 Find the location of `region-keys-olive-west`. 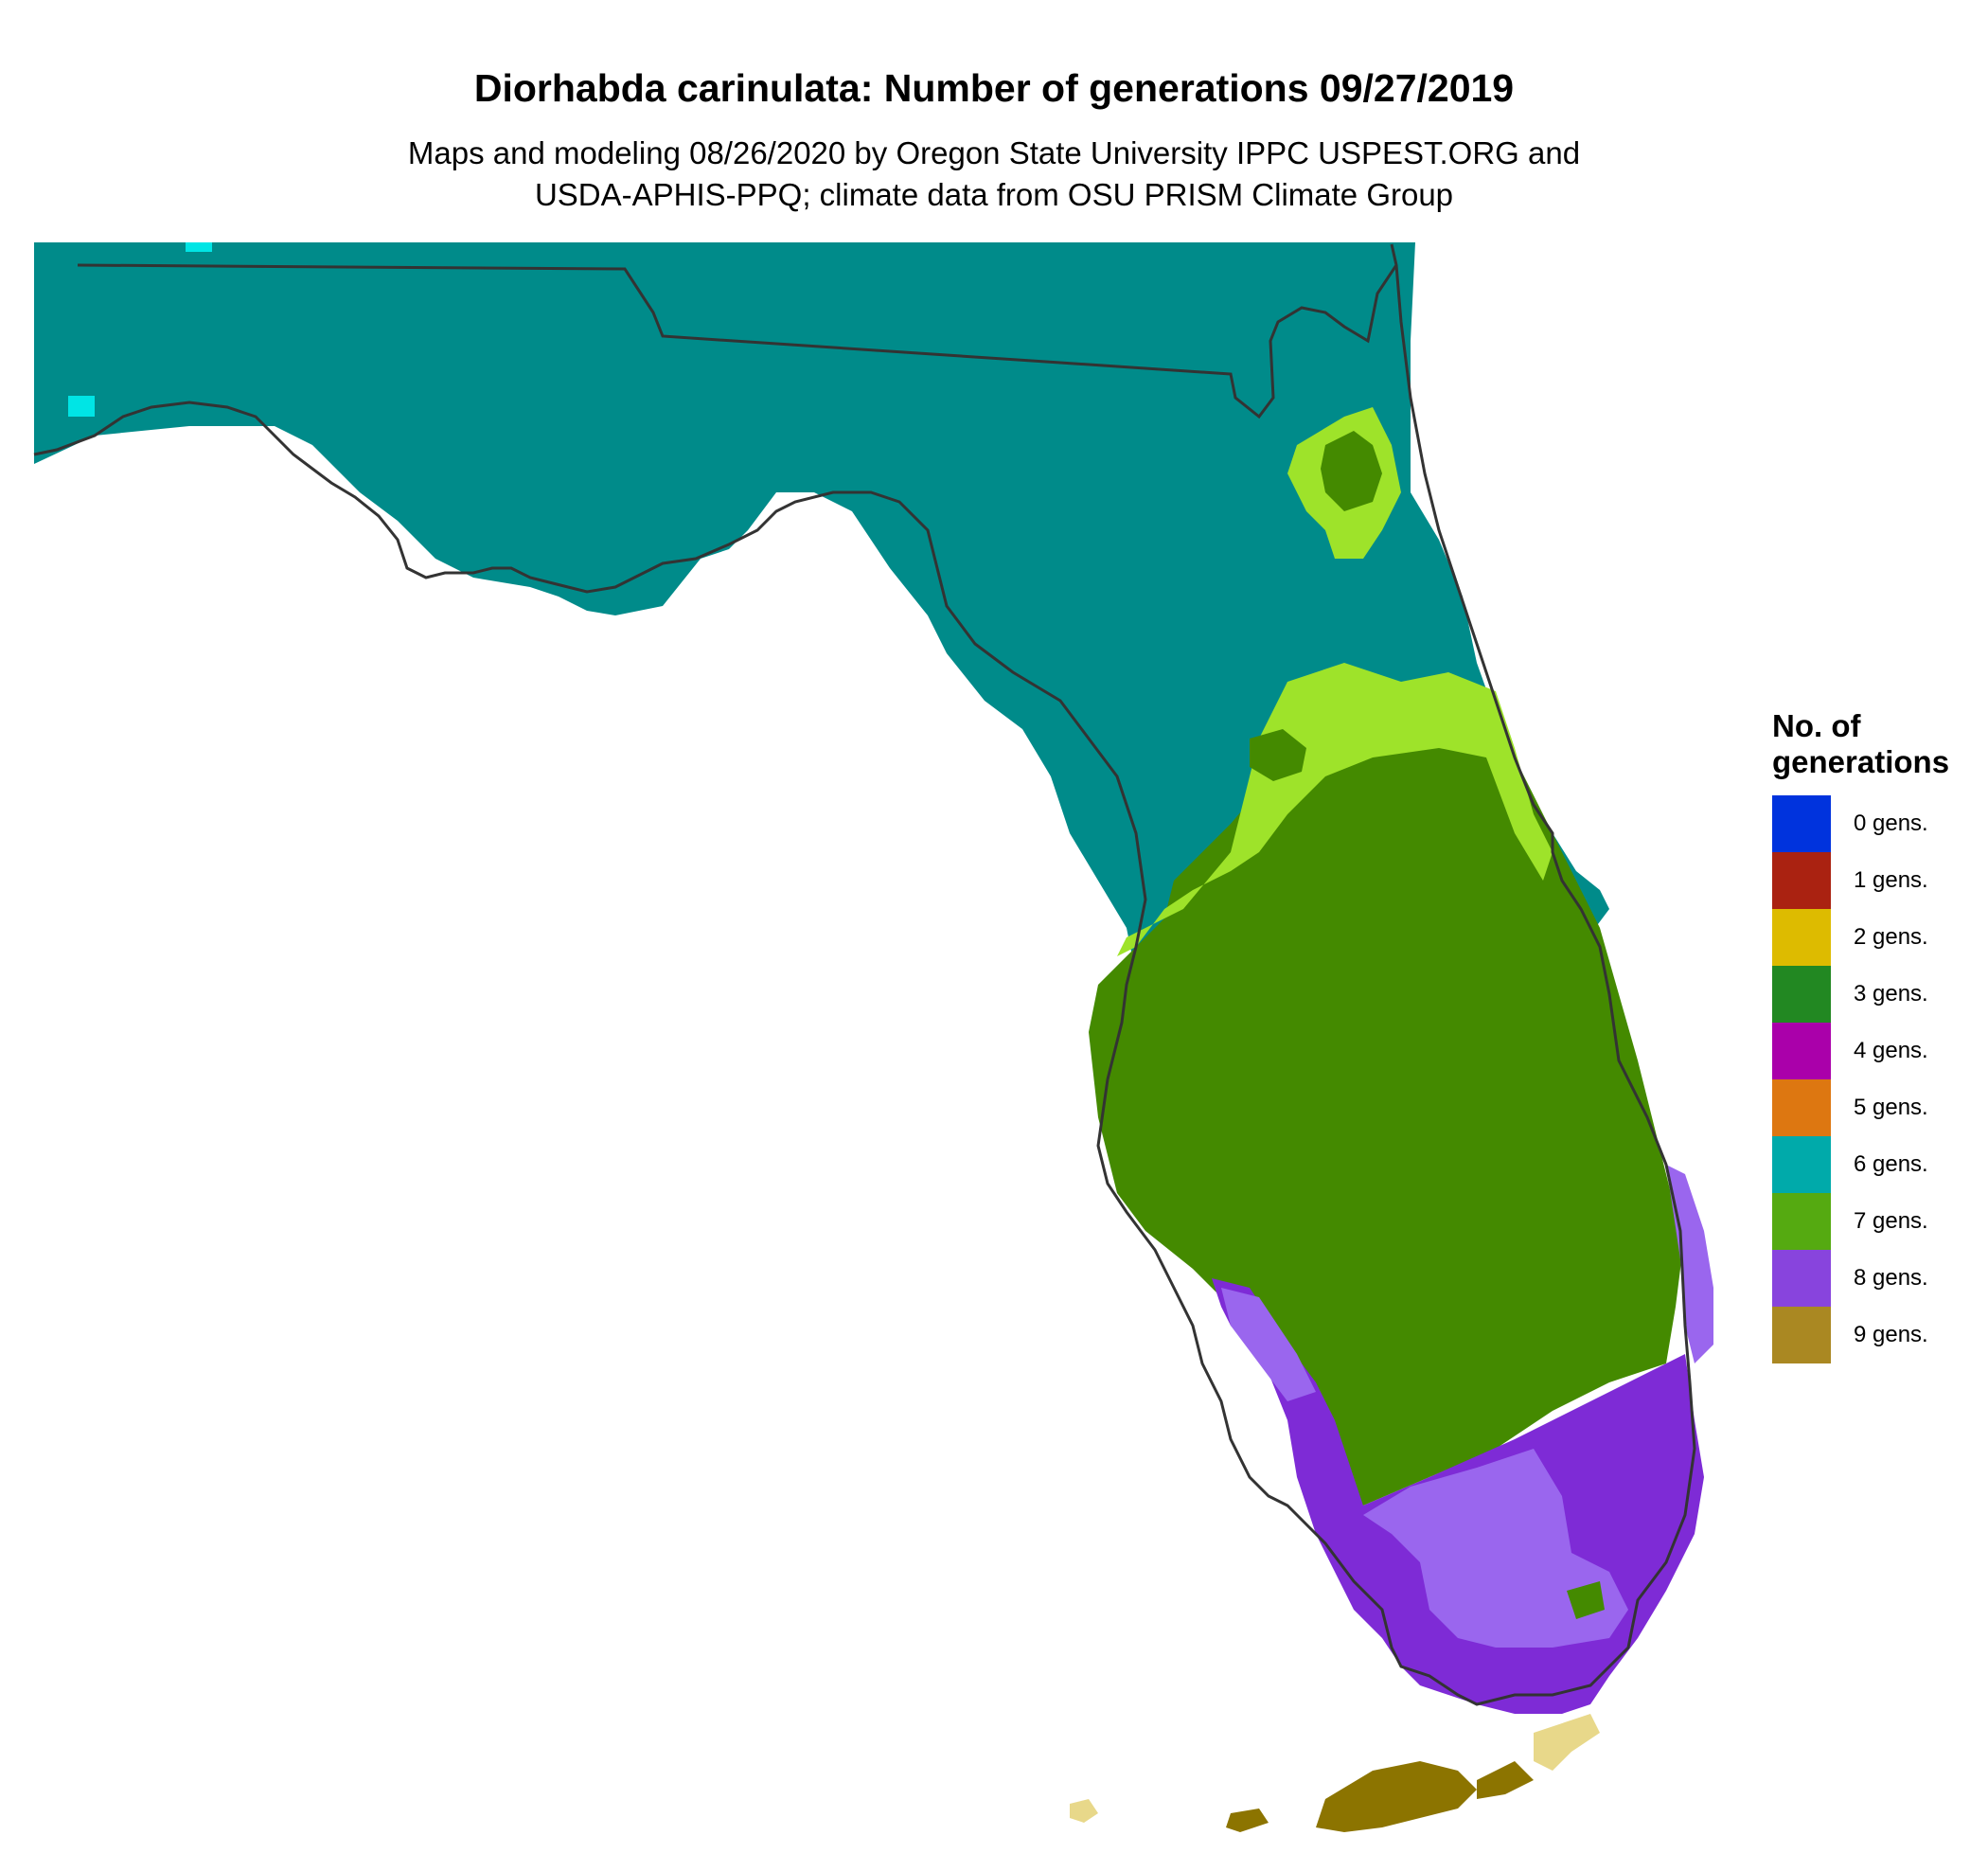

region-keys-olive-west is located at coordinates (1247, 1820).